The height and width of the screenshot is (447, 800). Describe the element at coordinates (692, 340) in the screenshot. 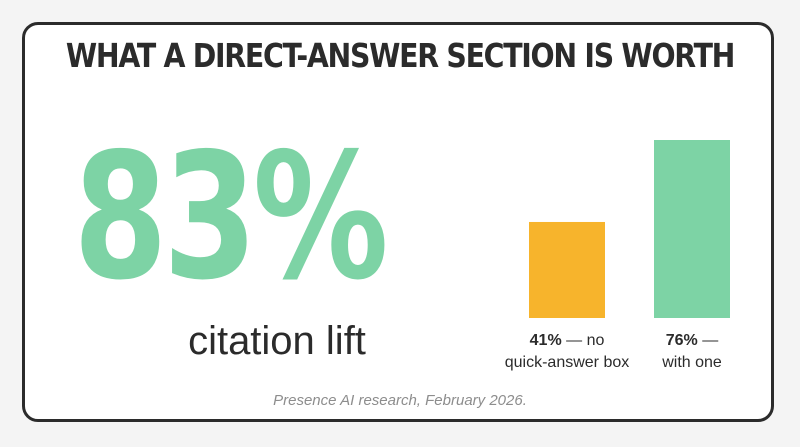

I see `bar-label-2: 76% —` at that location.